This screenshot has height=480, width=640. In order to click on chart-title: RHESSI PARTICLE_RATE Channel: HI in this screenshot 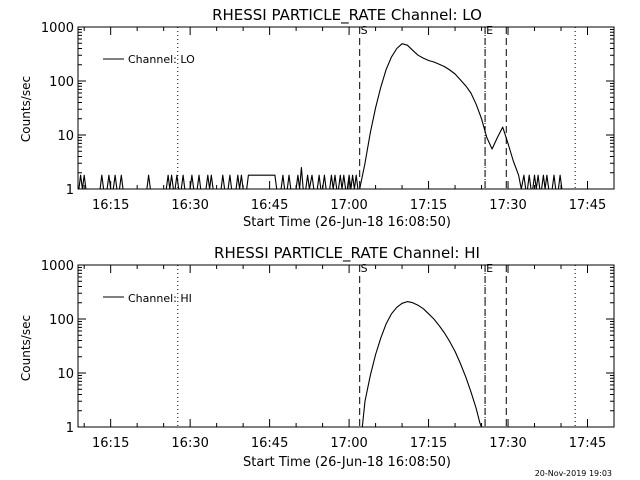, I will do `click(347, 253)`.